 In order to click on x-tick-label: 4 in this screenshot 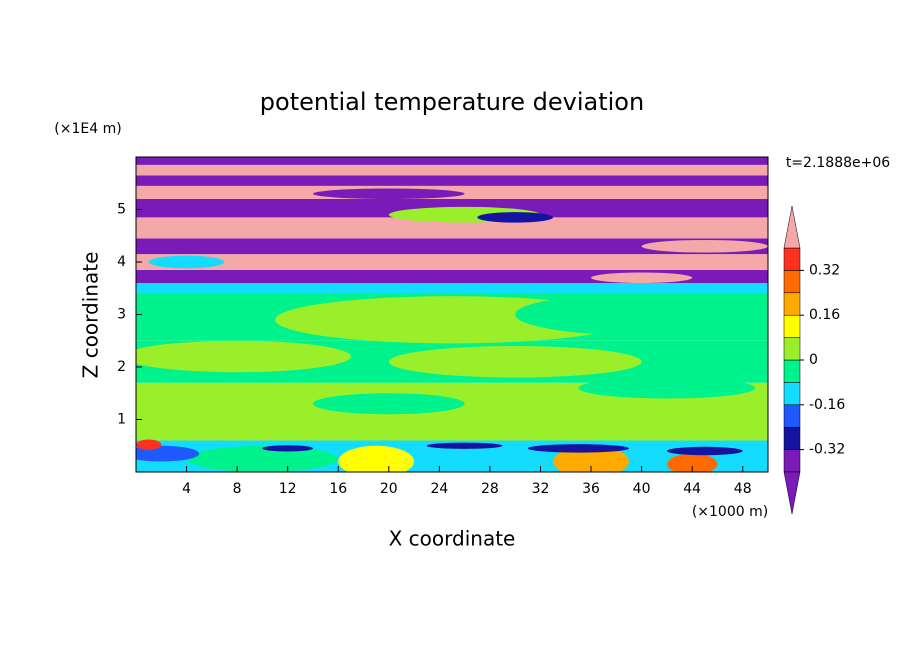, I will do `click(186, 489)`.